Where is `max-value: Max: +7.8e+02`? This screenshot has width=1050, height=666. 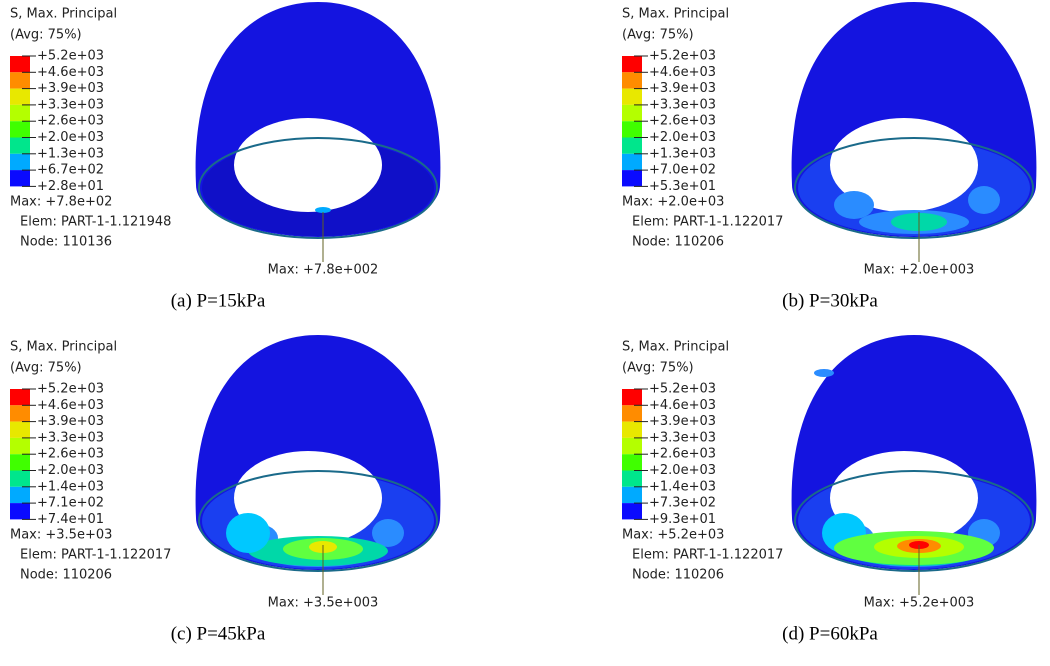
max-value: Max: +7.8e+02 is located at coordinates (61, 202).